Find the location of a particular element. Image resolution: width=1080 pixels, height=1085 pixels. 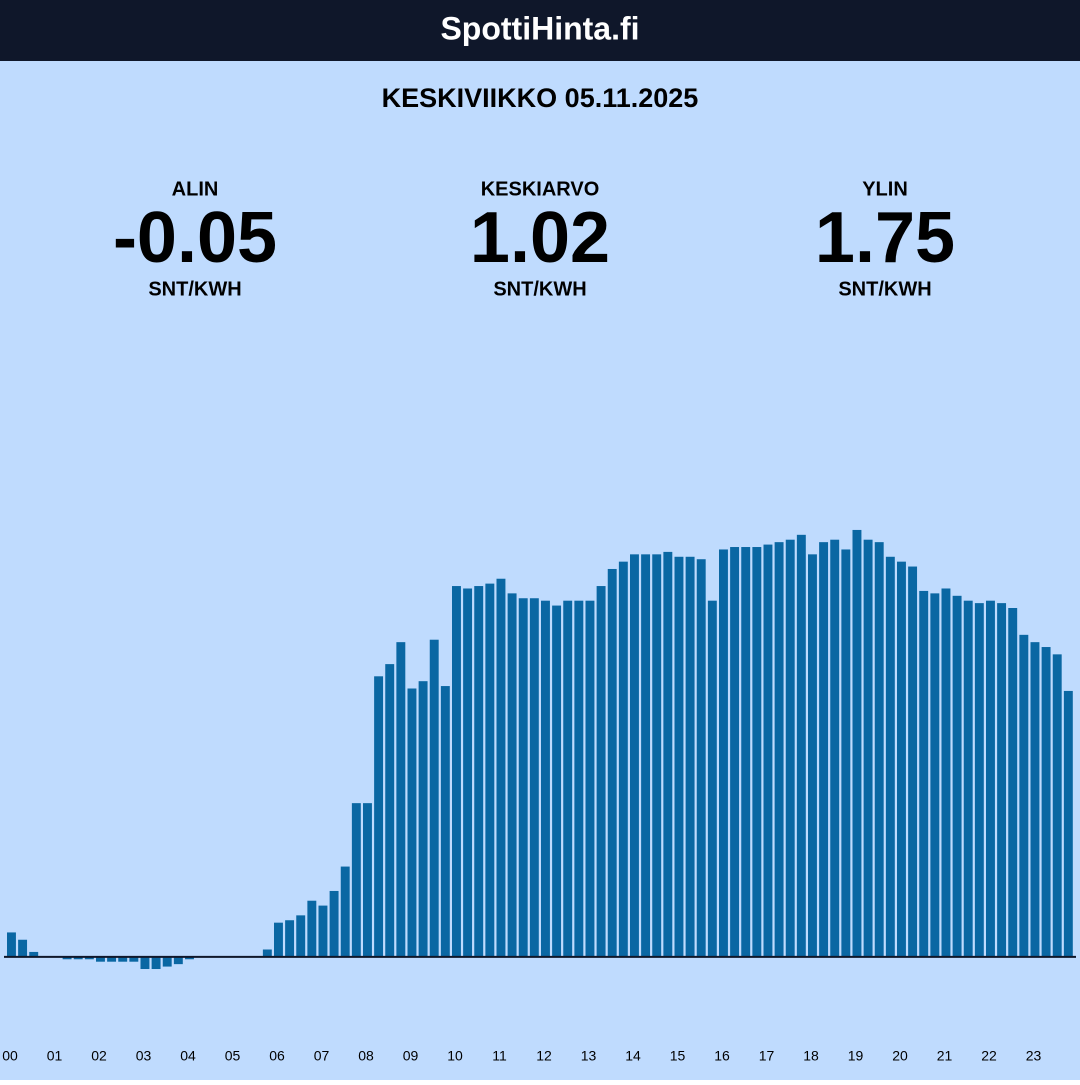

x-tick-label: 23 is located at coordinates (1034, 1056).